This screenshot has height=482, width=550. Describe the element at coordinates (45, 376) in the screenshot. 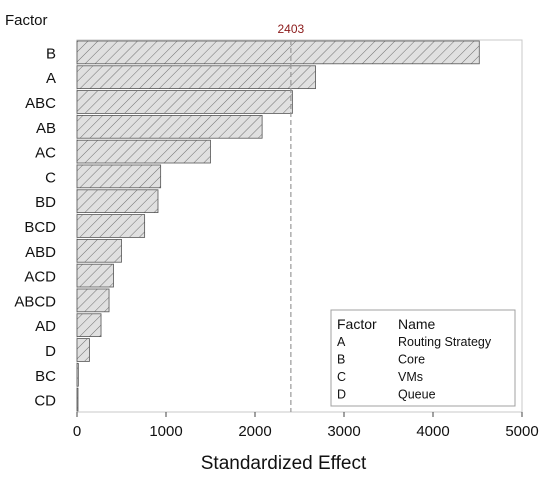

I see `category-tick-label: BC` at that location.